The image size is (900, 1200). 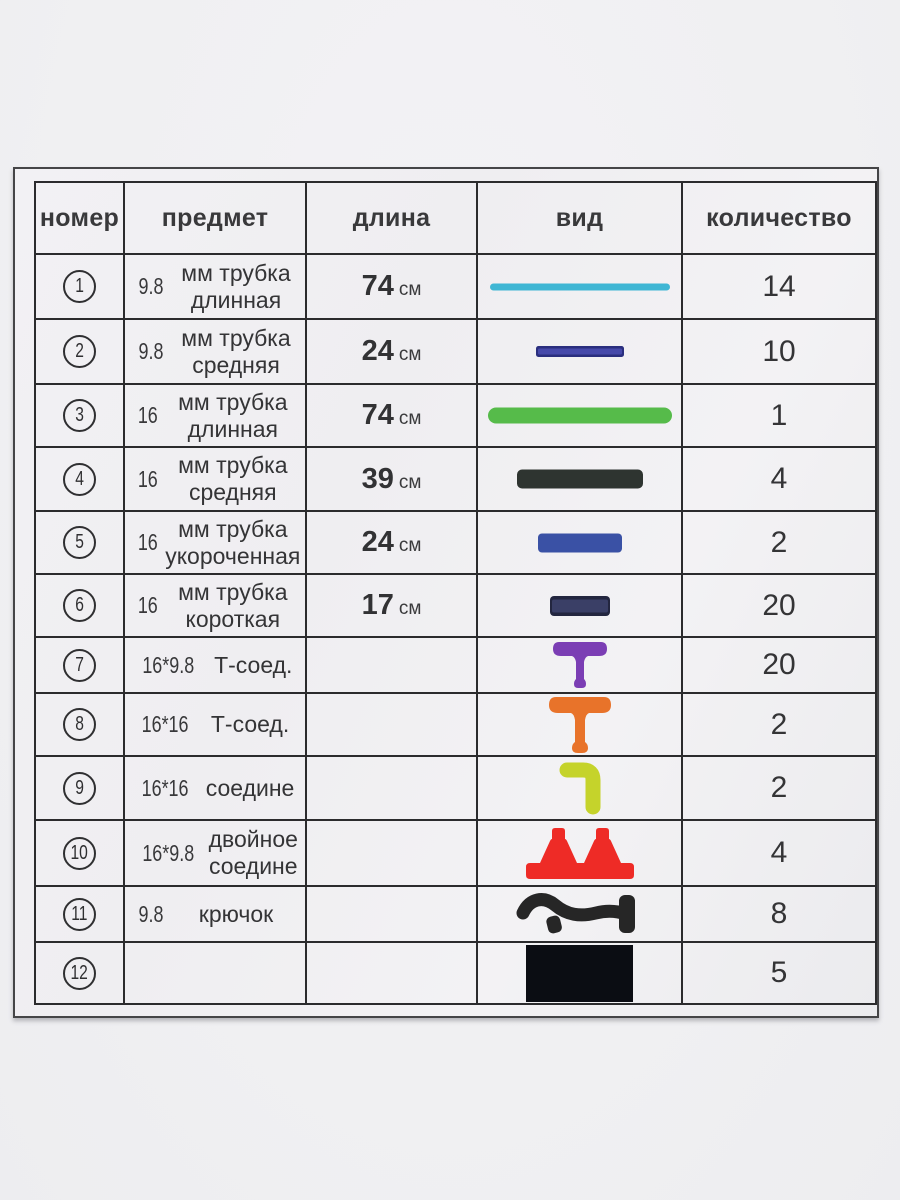 I want to click on row-number-badge: 10, so click(x=79, y=853).